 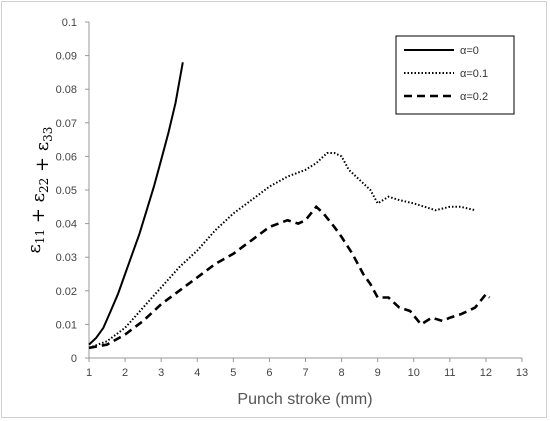 I want to click on y-tick-label: 0.07, so click(x=66, y=124).